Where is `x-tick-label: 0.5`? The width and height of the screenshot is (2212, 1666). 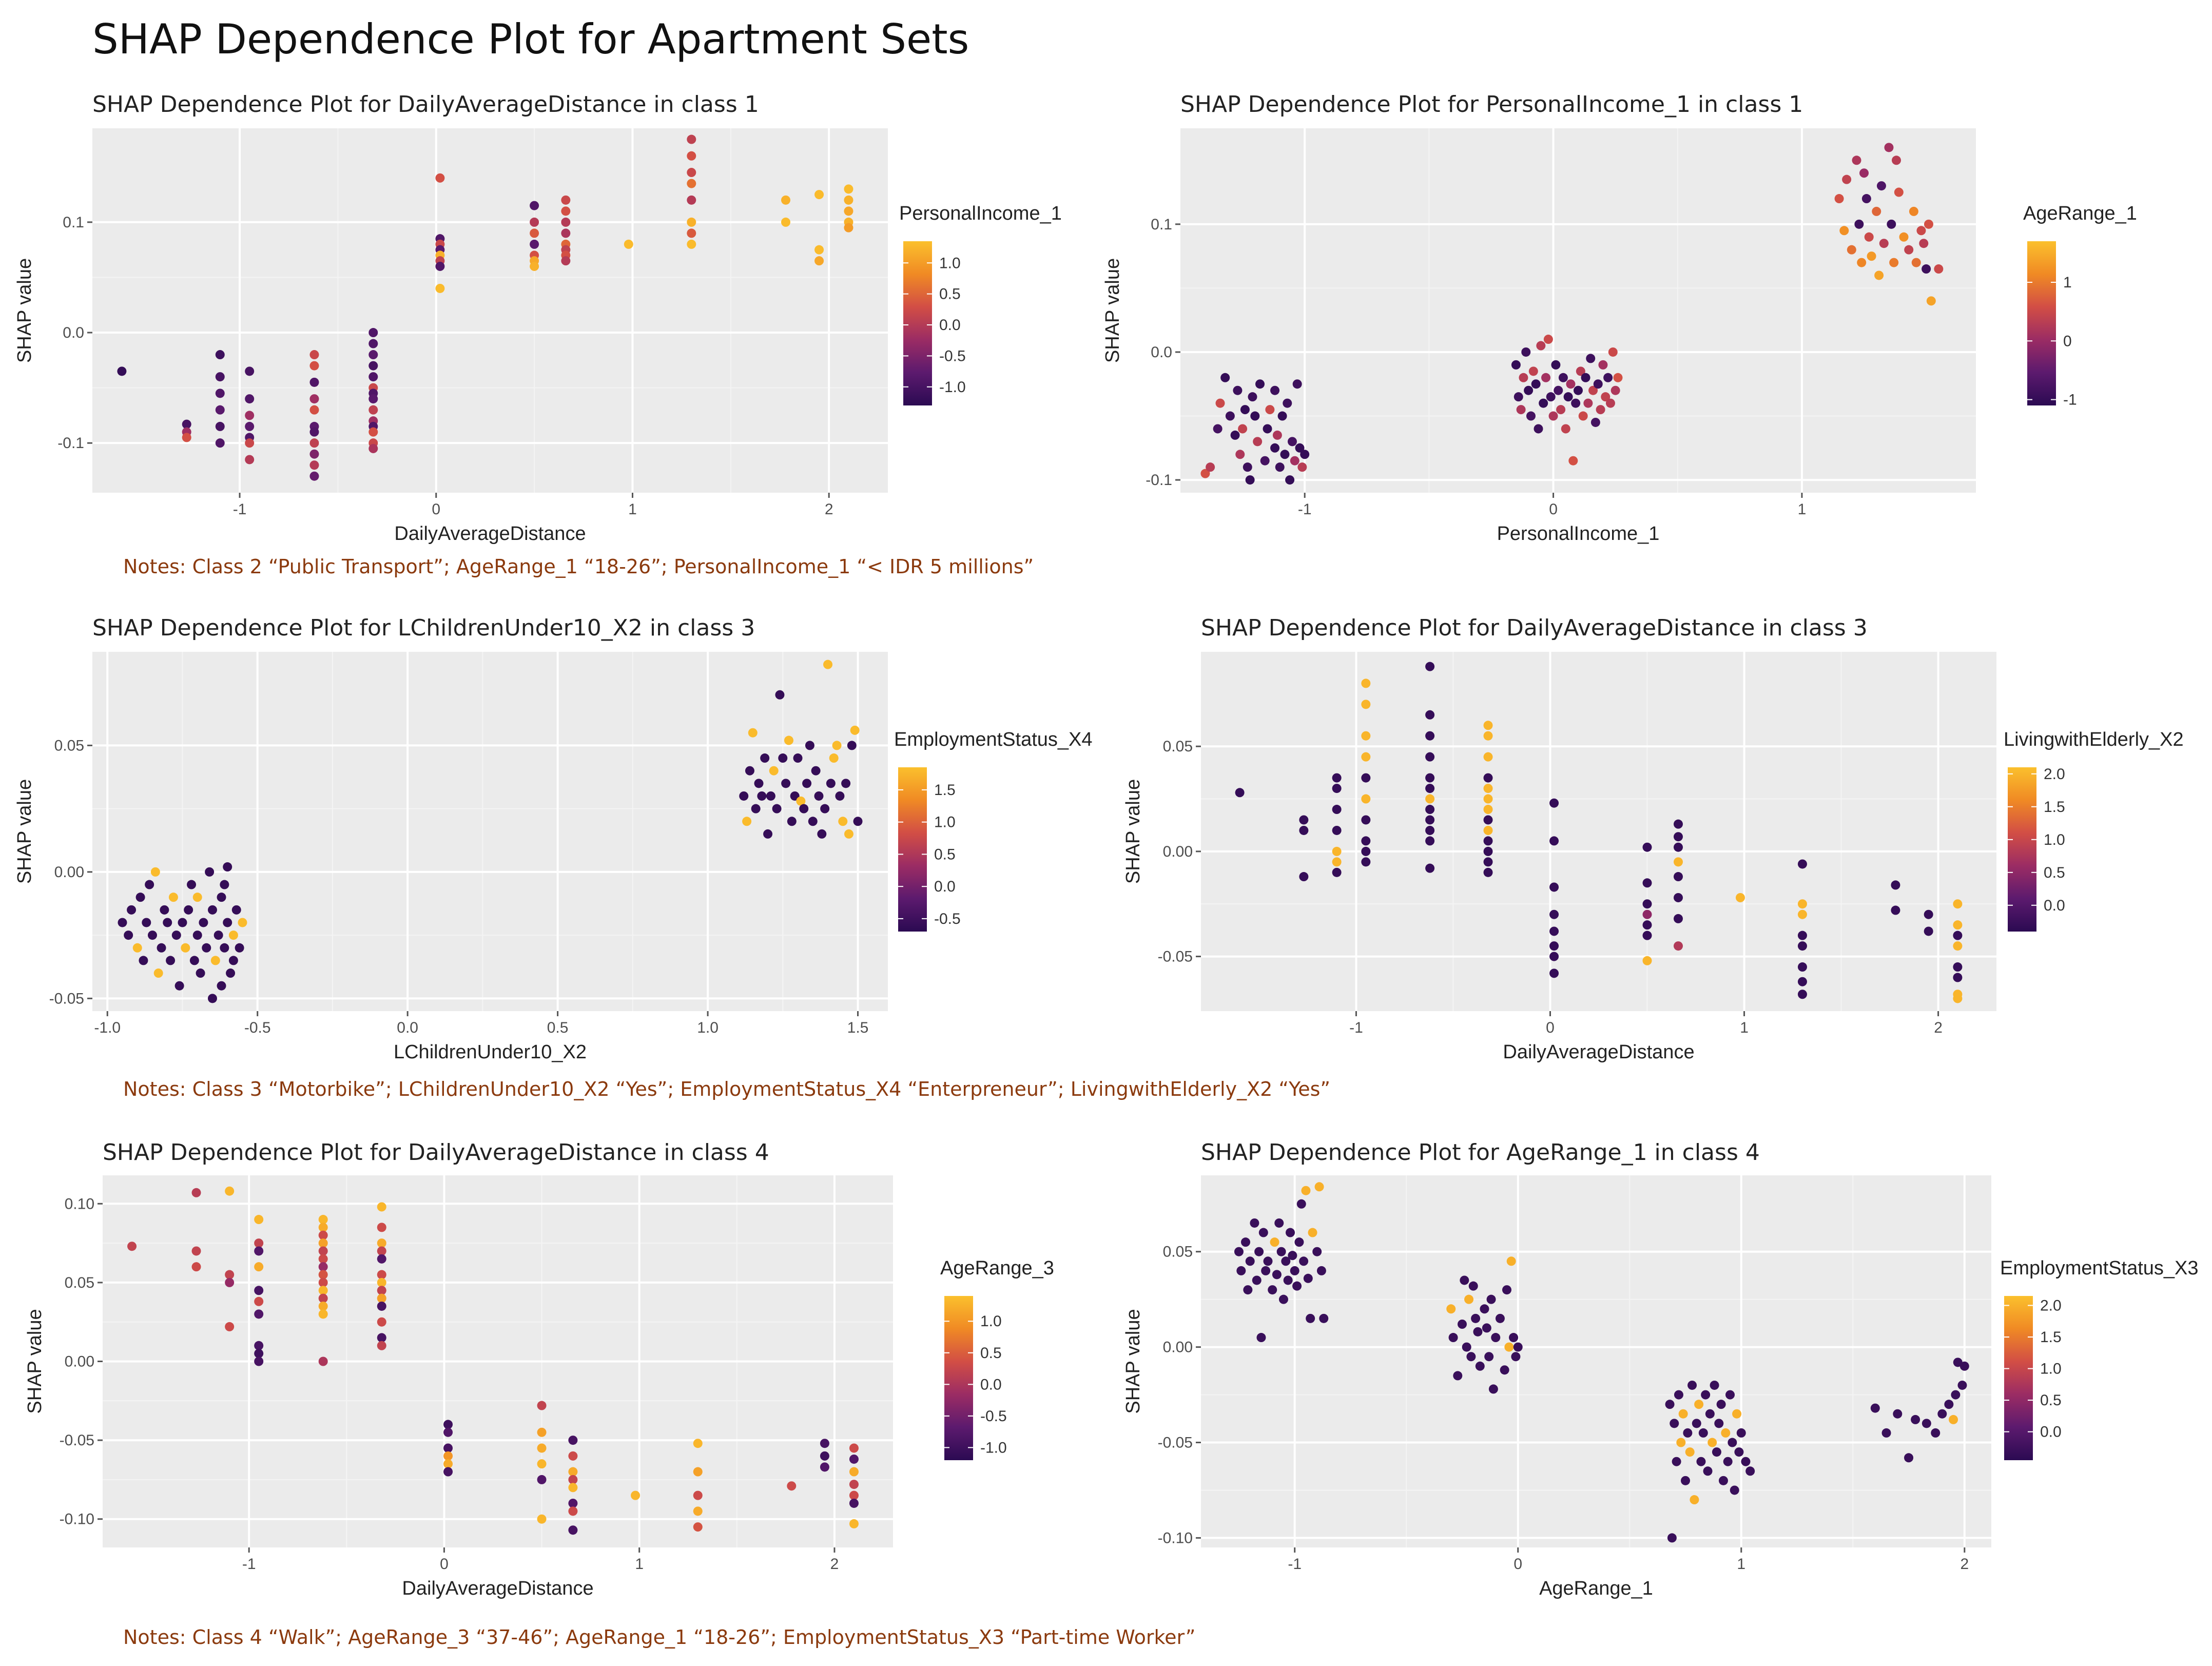 x-tick-label: 0.5 is located at coordinates (558, 1027).